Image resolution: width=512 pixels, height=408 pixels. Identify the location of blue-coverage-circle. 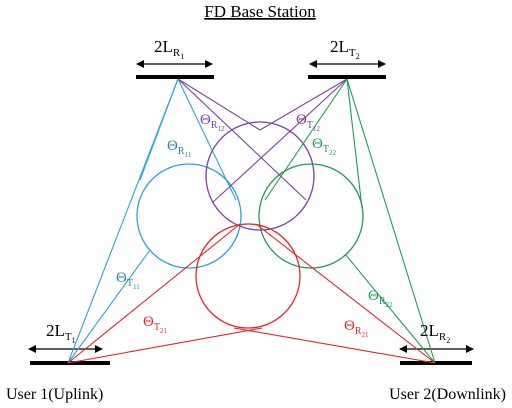
(189, 216).